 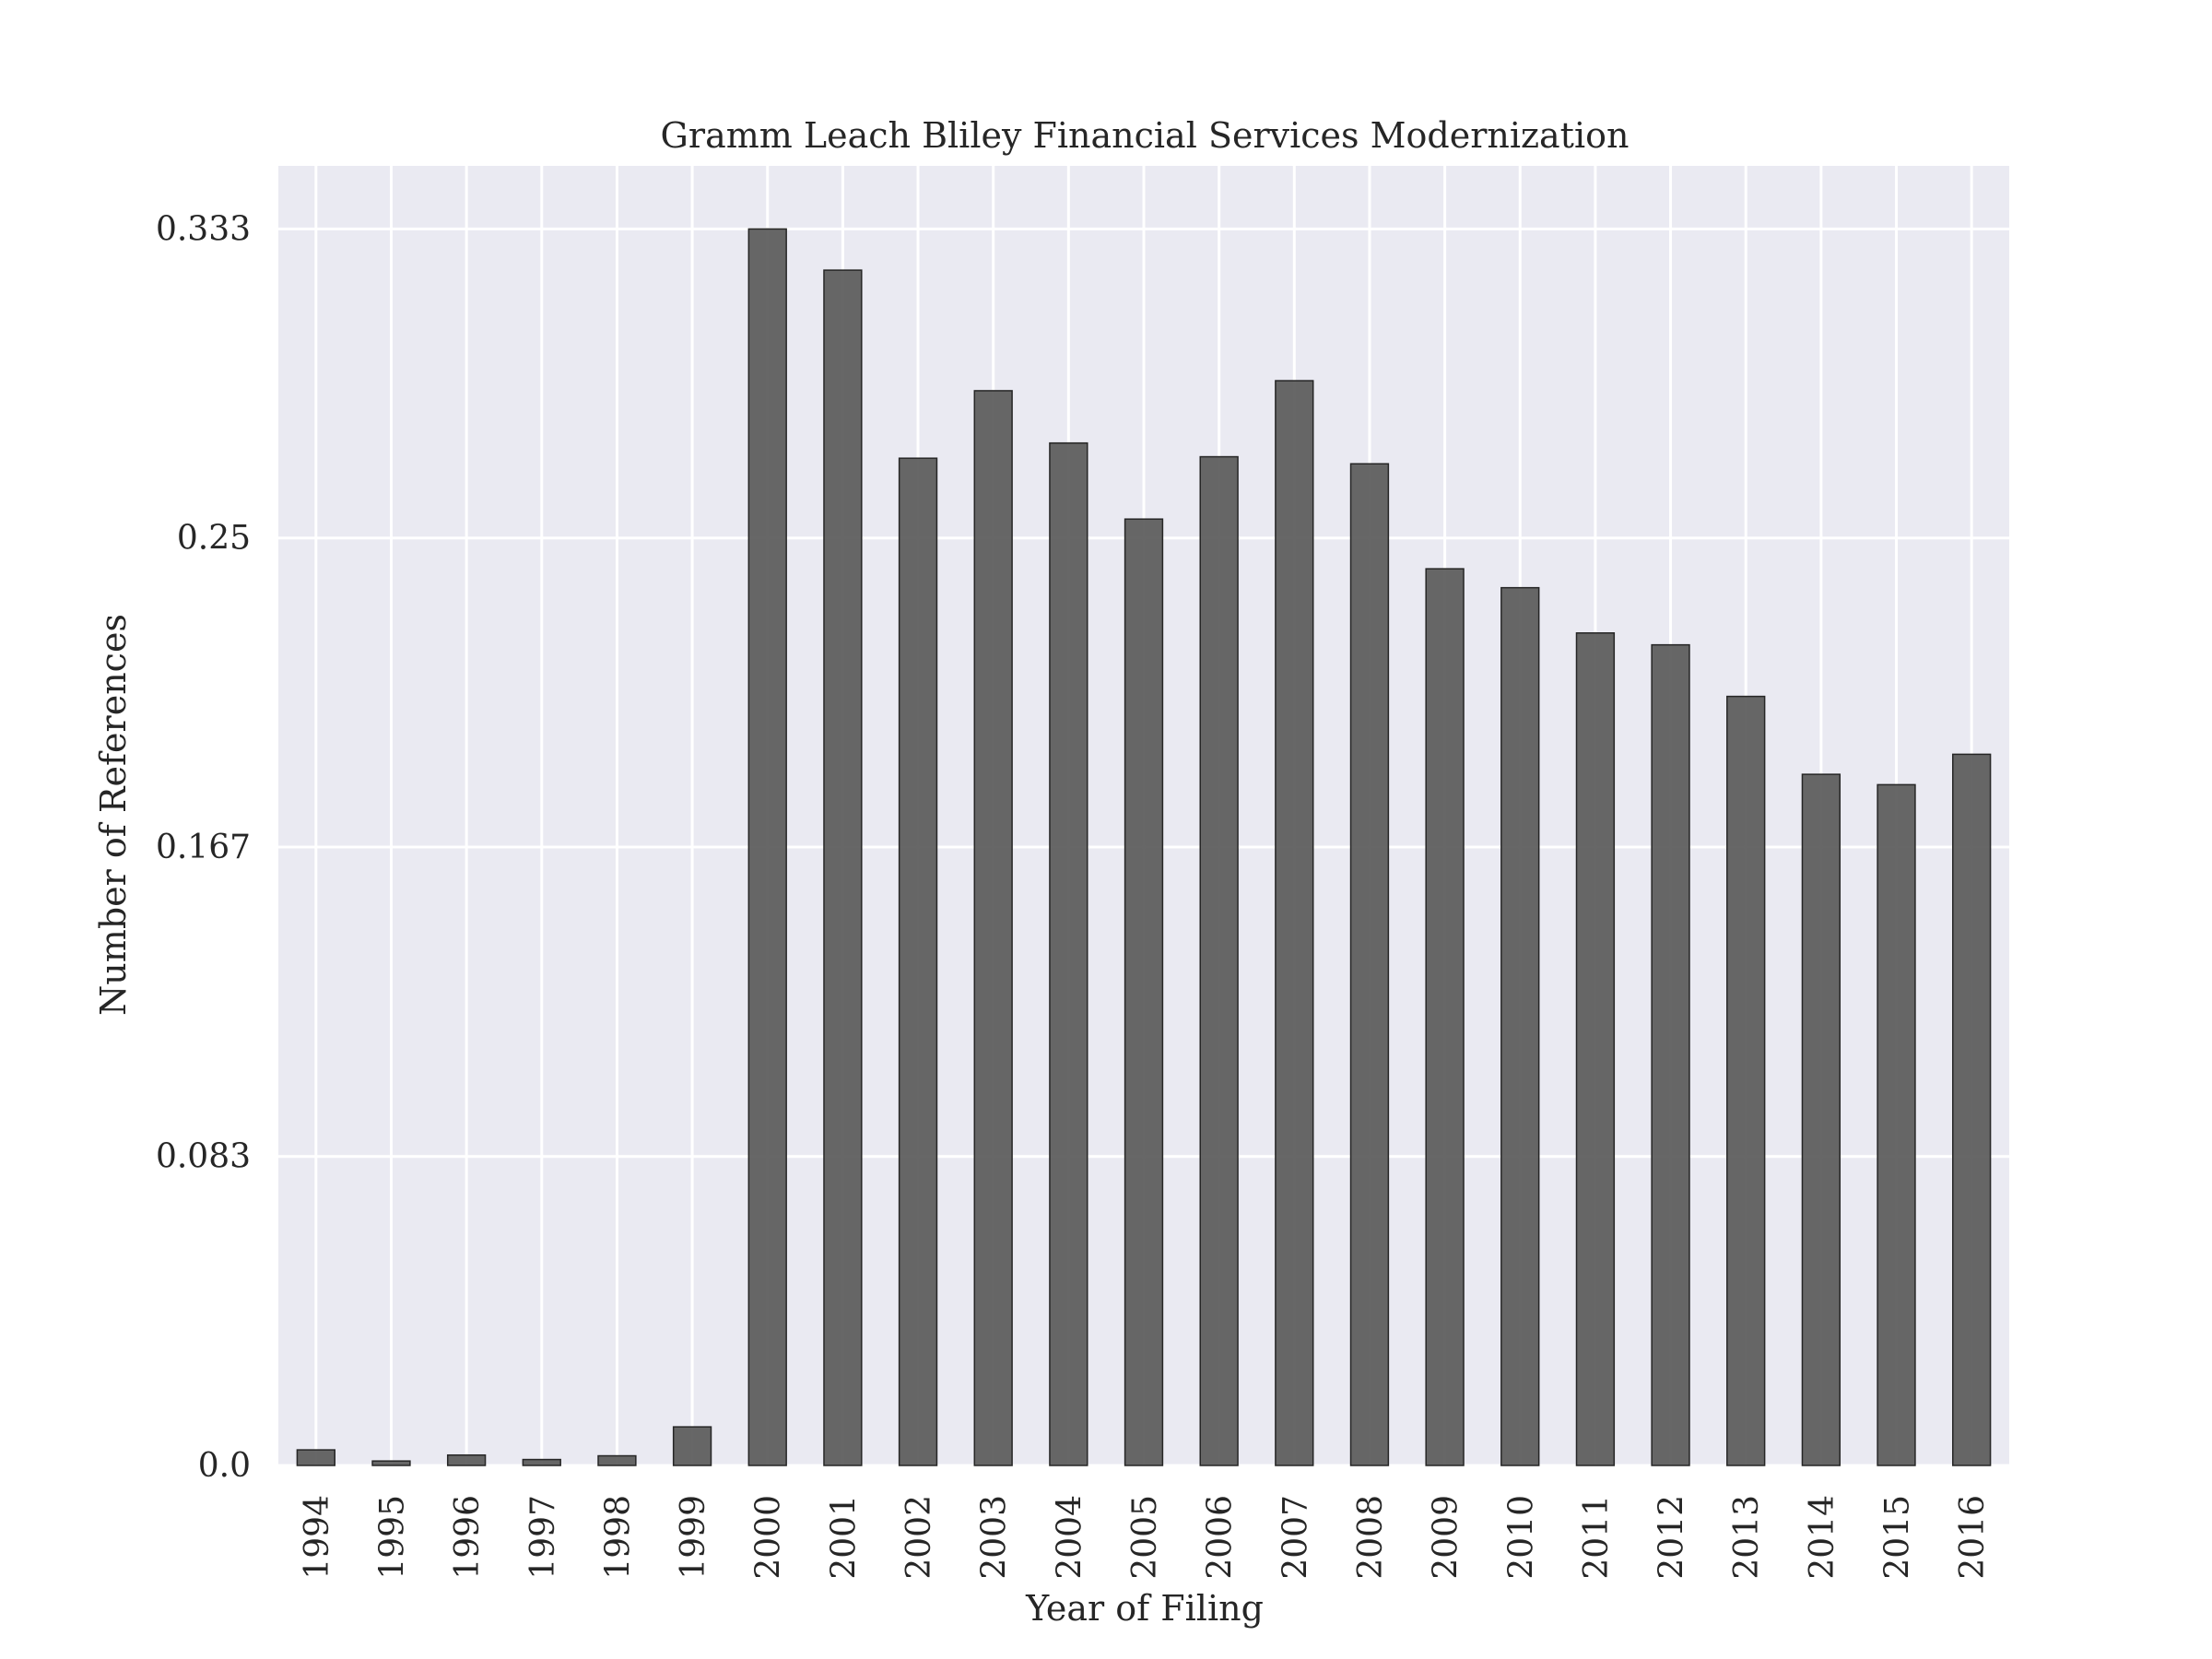 What do you see at coordinates (617, 1460) in the screenshot?
I see `bar-1998` at bounding box center [617, 1460].